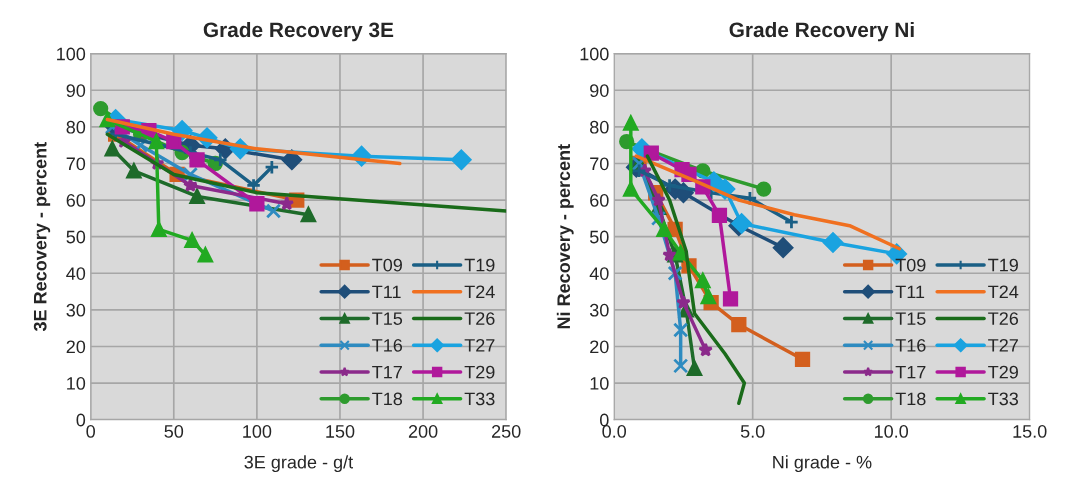 This screenshot has width=1067, height=488. Describe the element at coordinates (822, 464) in the screenshot. I see `x-axis-title: Ni grade - %` at that location.